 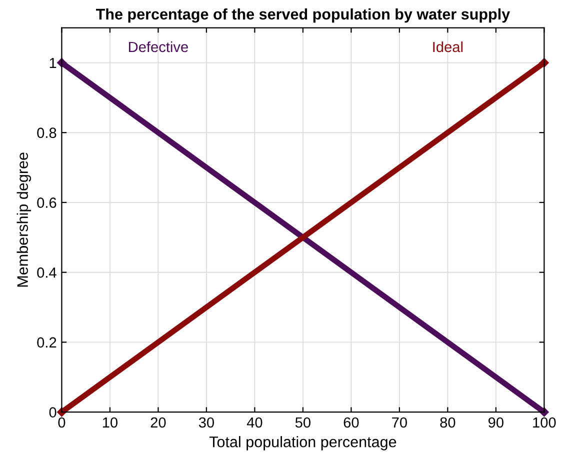 I want to click on x-tick-label: 0, so click(x=62, y=422).